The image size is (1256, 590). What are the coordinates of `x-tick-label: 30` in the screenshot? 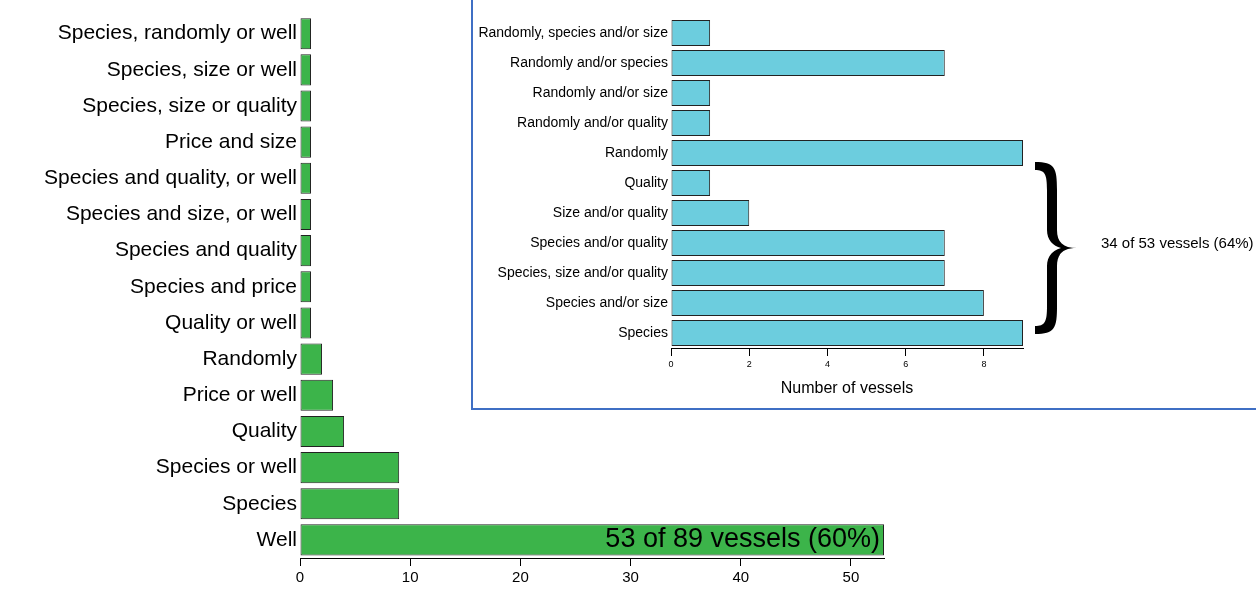 It's located at (630, 577).